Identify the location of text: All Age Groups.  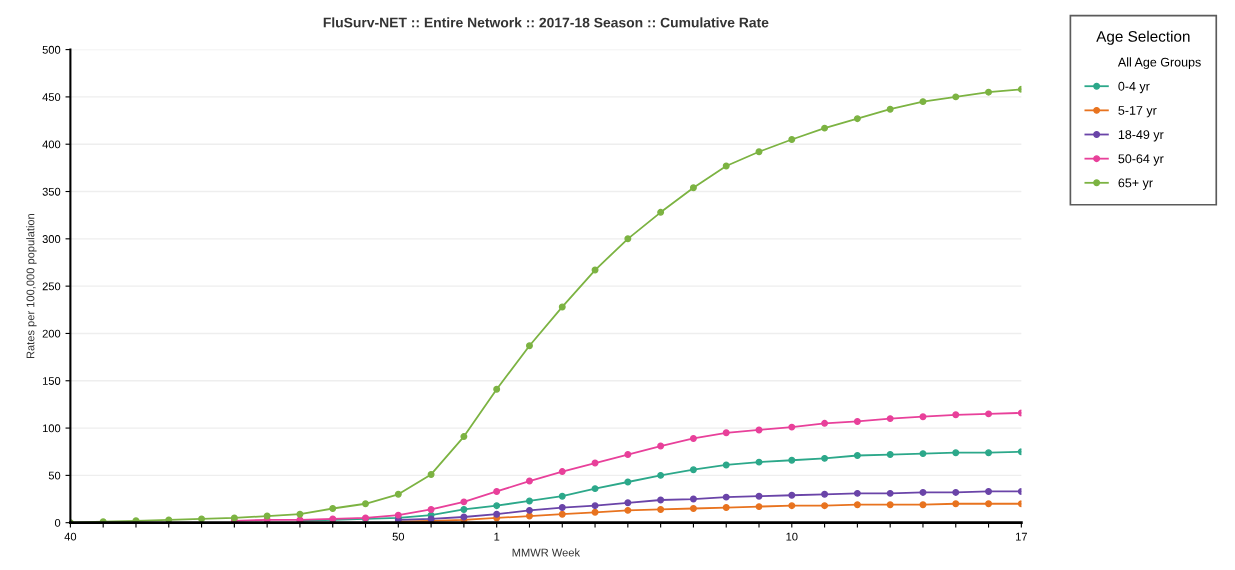
(1159, 63).